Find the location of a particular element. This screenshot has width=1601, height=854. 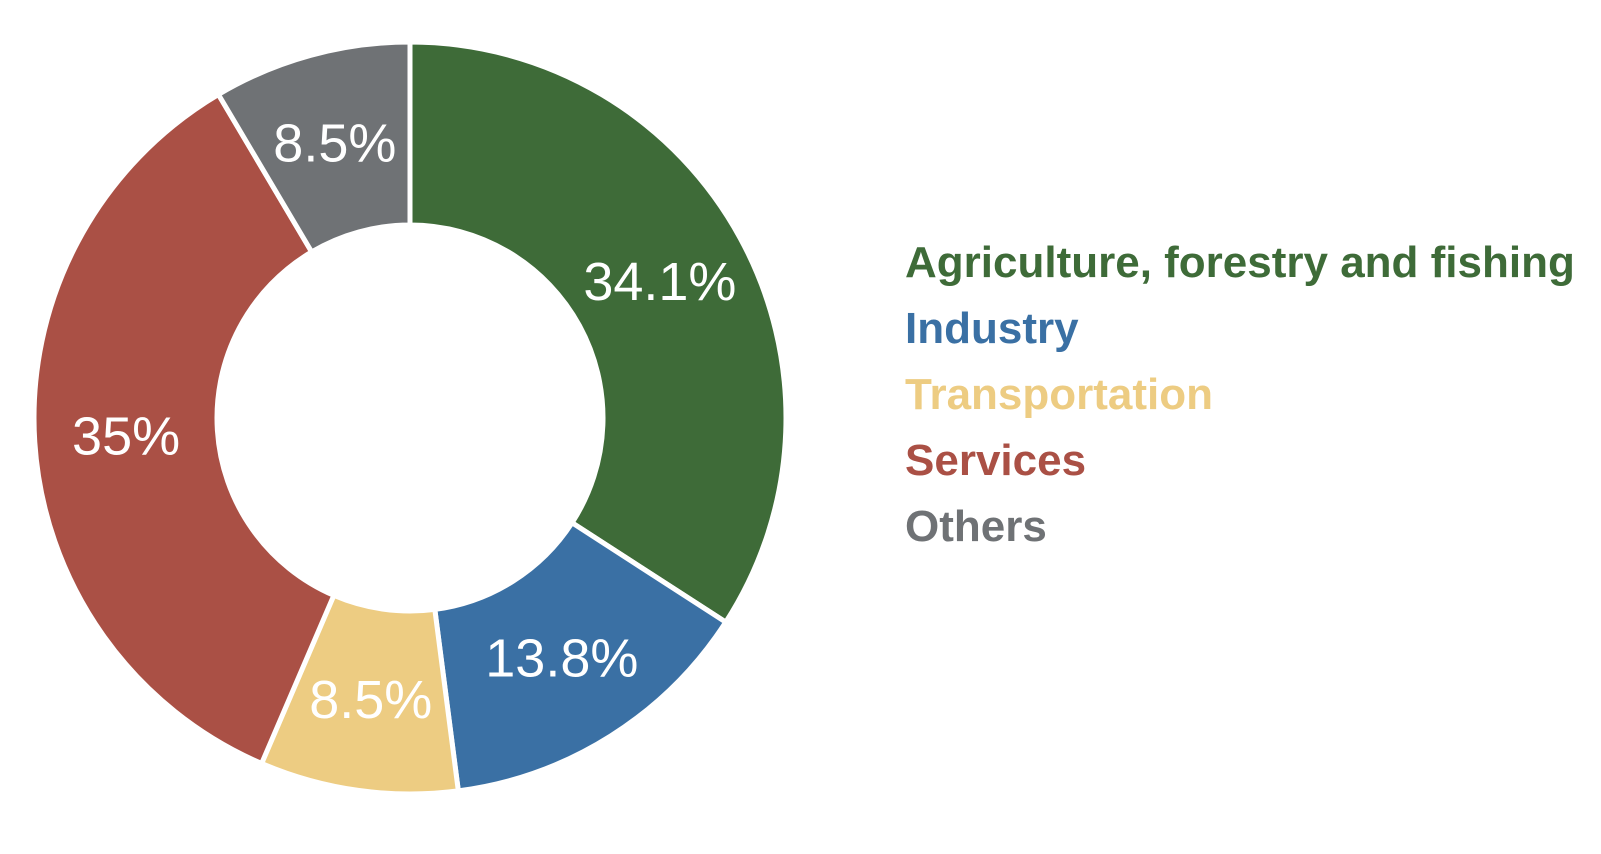

legend-item-transportation: Transportation is located at coordinates (1059, 394).